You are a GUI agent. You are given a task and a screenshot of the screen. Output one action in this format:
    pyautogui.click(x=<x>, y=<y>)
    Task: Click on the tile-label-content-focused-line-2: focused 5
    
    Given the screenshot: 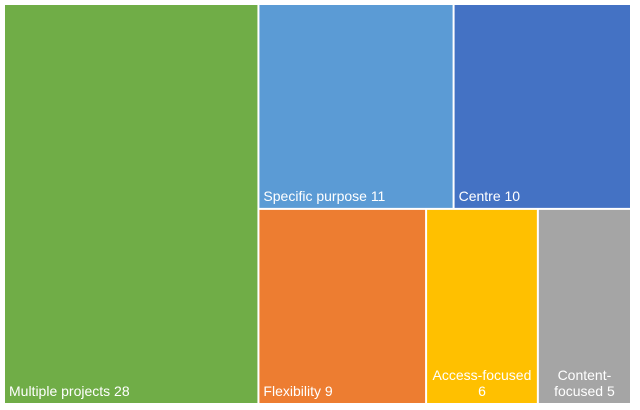 What is the action you would take?
    pyautogui.click(x=584, y=391)
    